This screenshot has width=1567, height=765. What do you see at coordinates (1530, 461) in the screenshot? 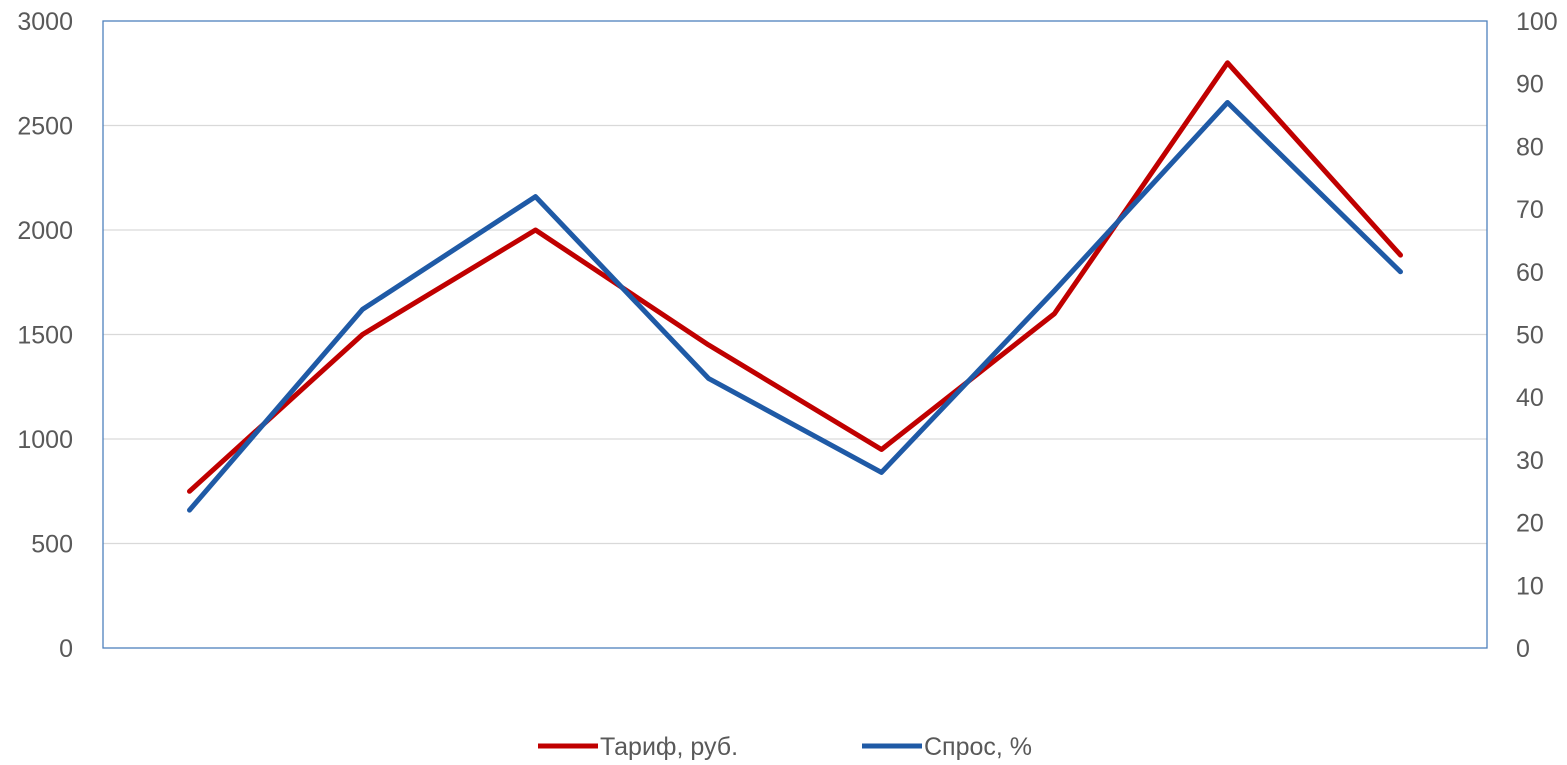
I see `right-tick-label: 30` at bounding box center [1530, 461].